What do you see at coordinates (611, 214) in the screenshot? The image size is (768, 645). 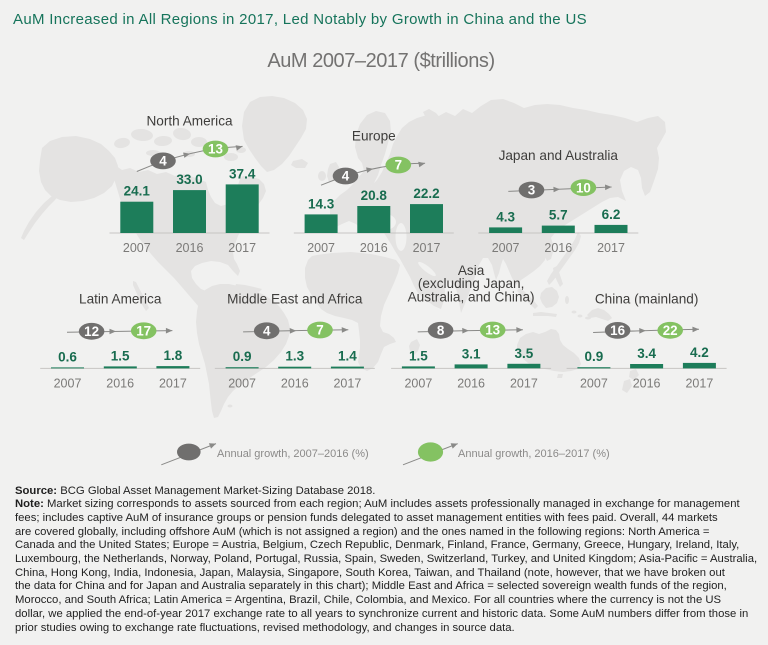 I see `svg-text: 6.2` at bounding box center [611, 214].